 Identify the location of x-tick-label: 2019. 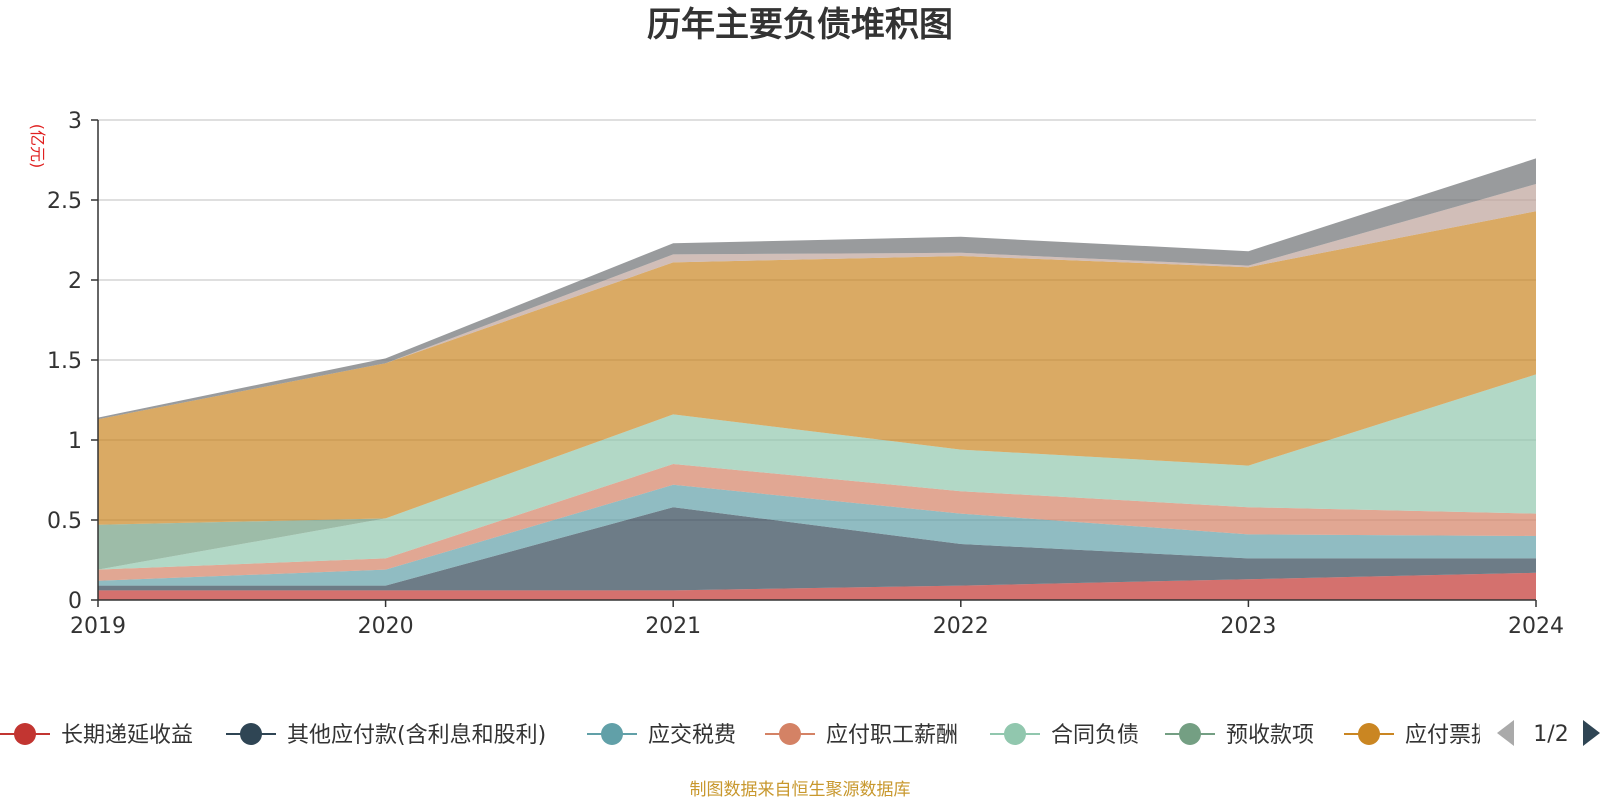
(98, 626).